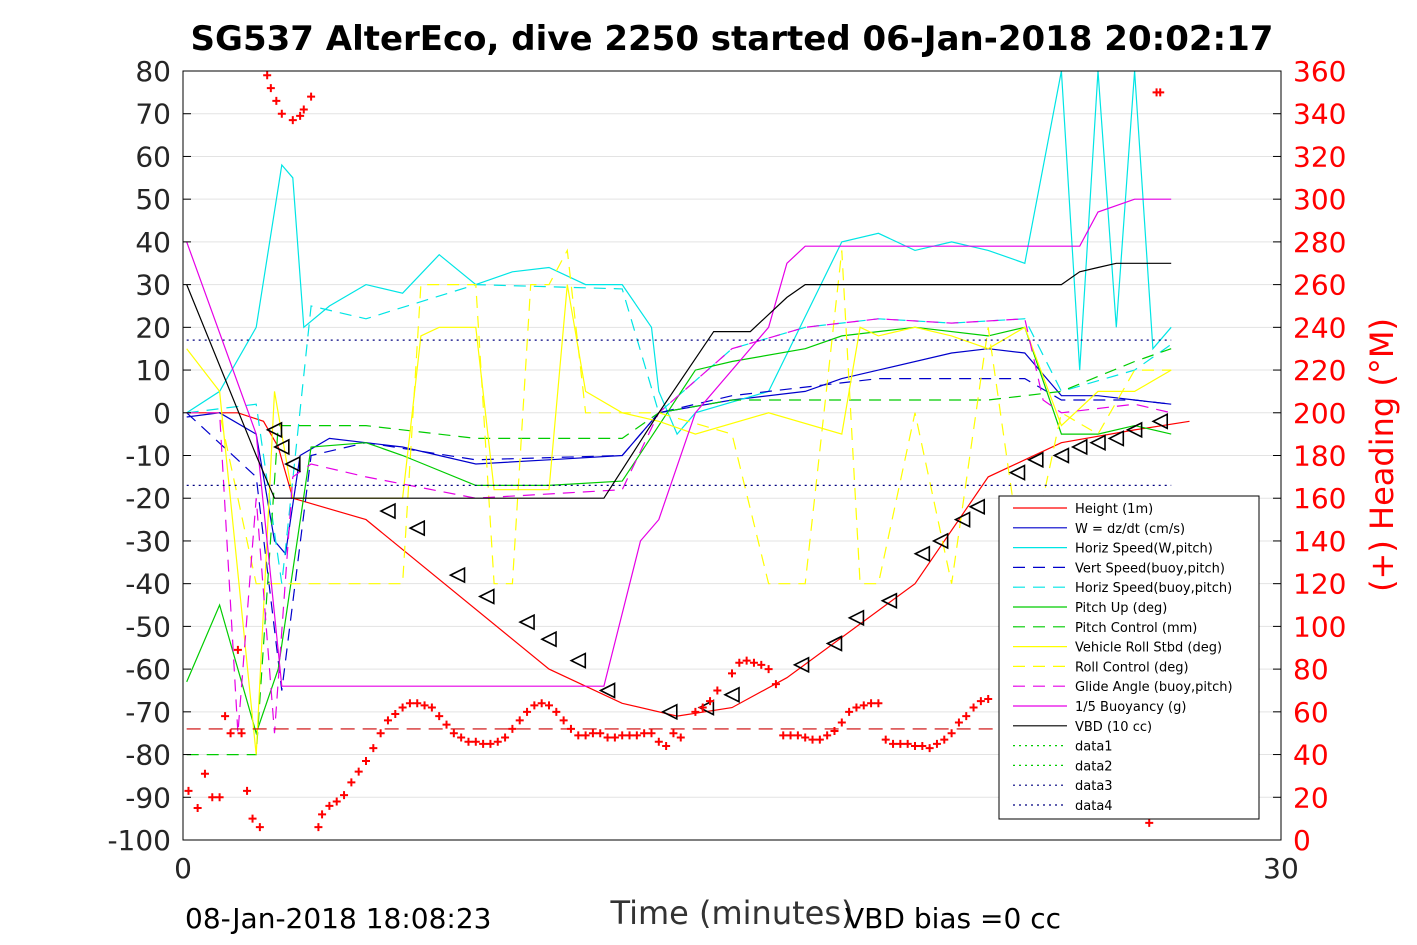 The height and width of the screenshot is (945, 1417). What do you see at coordinates (953, 918) in the screenshot?
I see `footer-vbd-bias: VBD bias =0 cc` at bounding box center [953, 918].